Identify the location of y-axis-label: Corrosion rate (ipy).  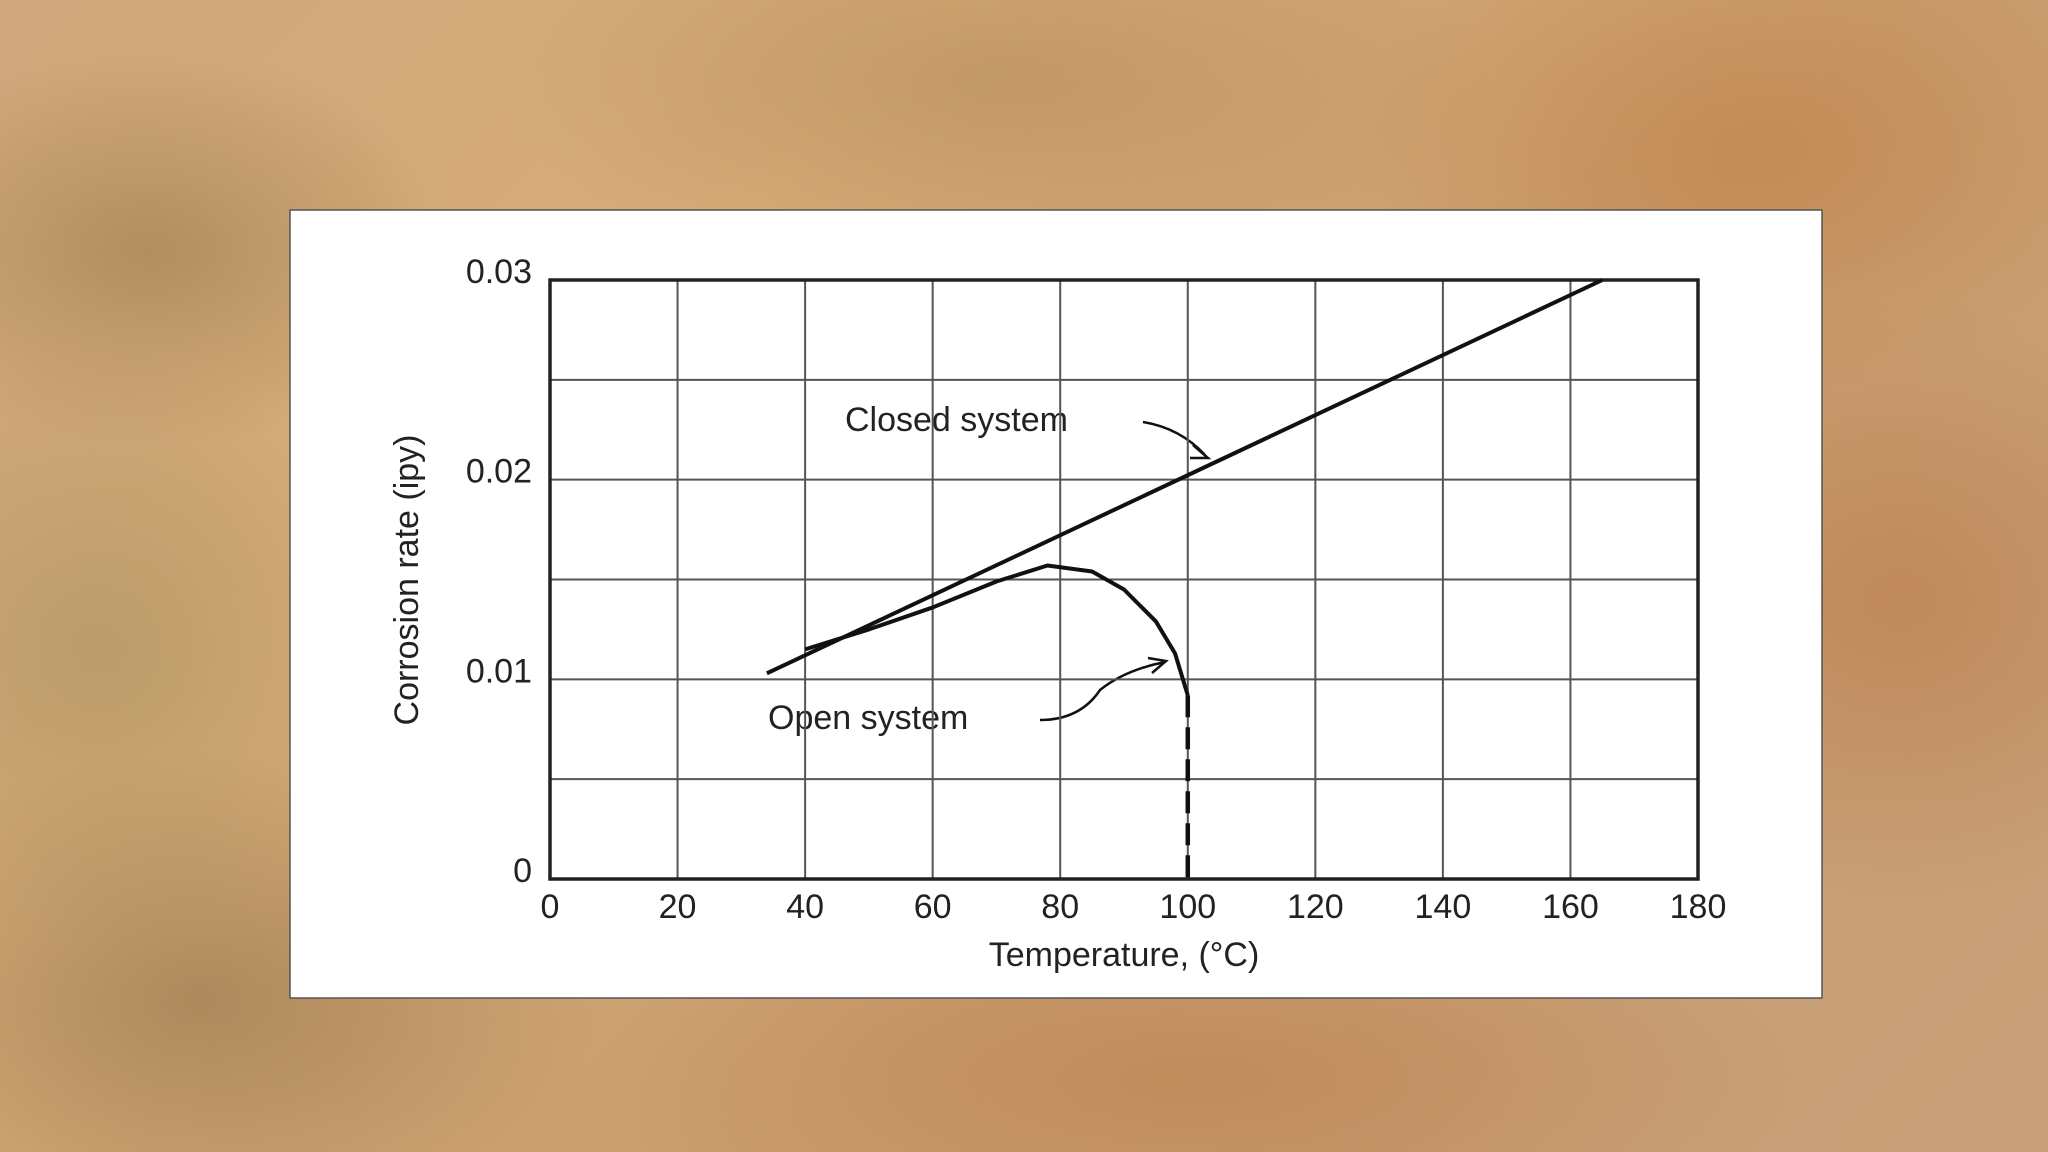
(407, 580).